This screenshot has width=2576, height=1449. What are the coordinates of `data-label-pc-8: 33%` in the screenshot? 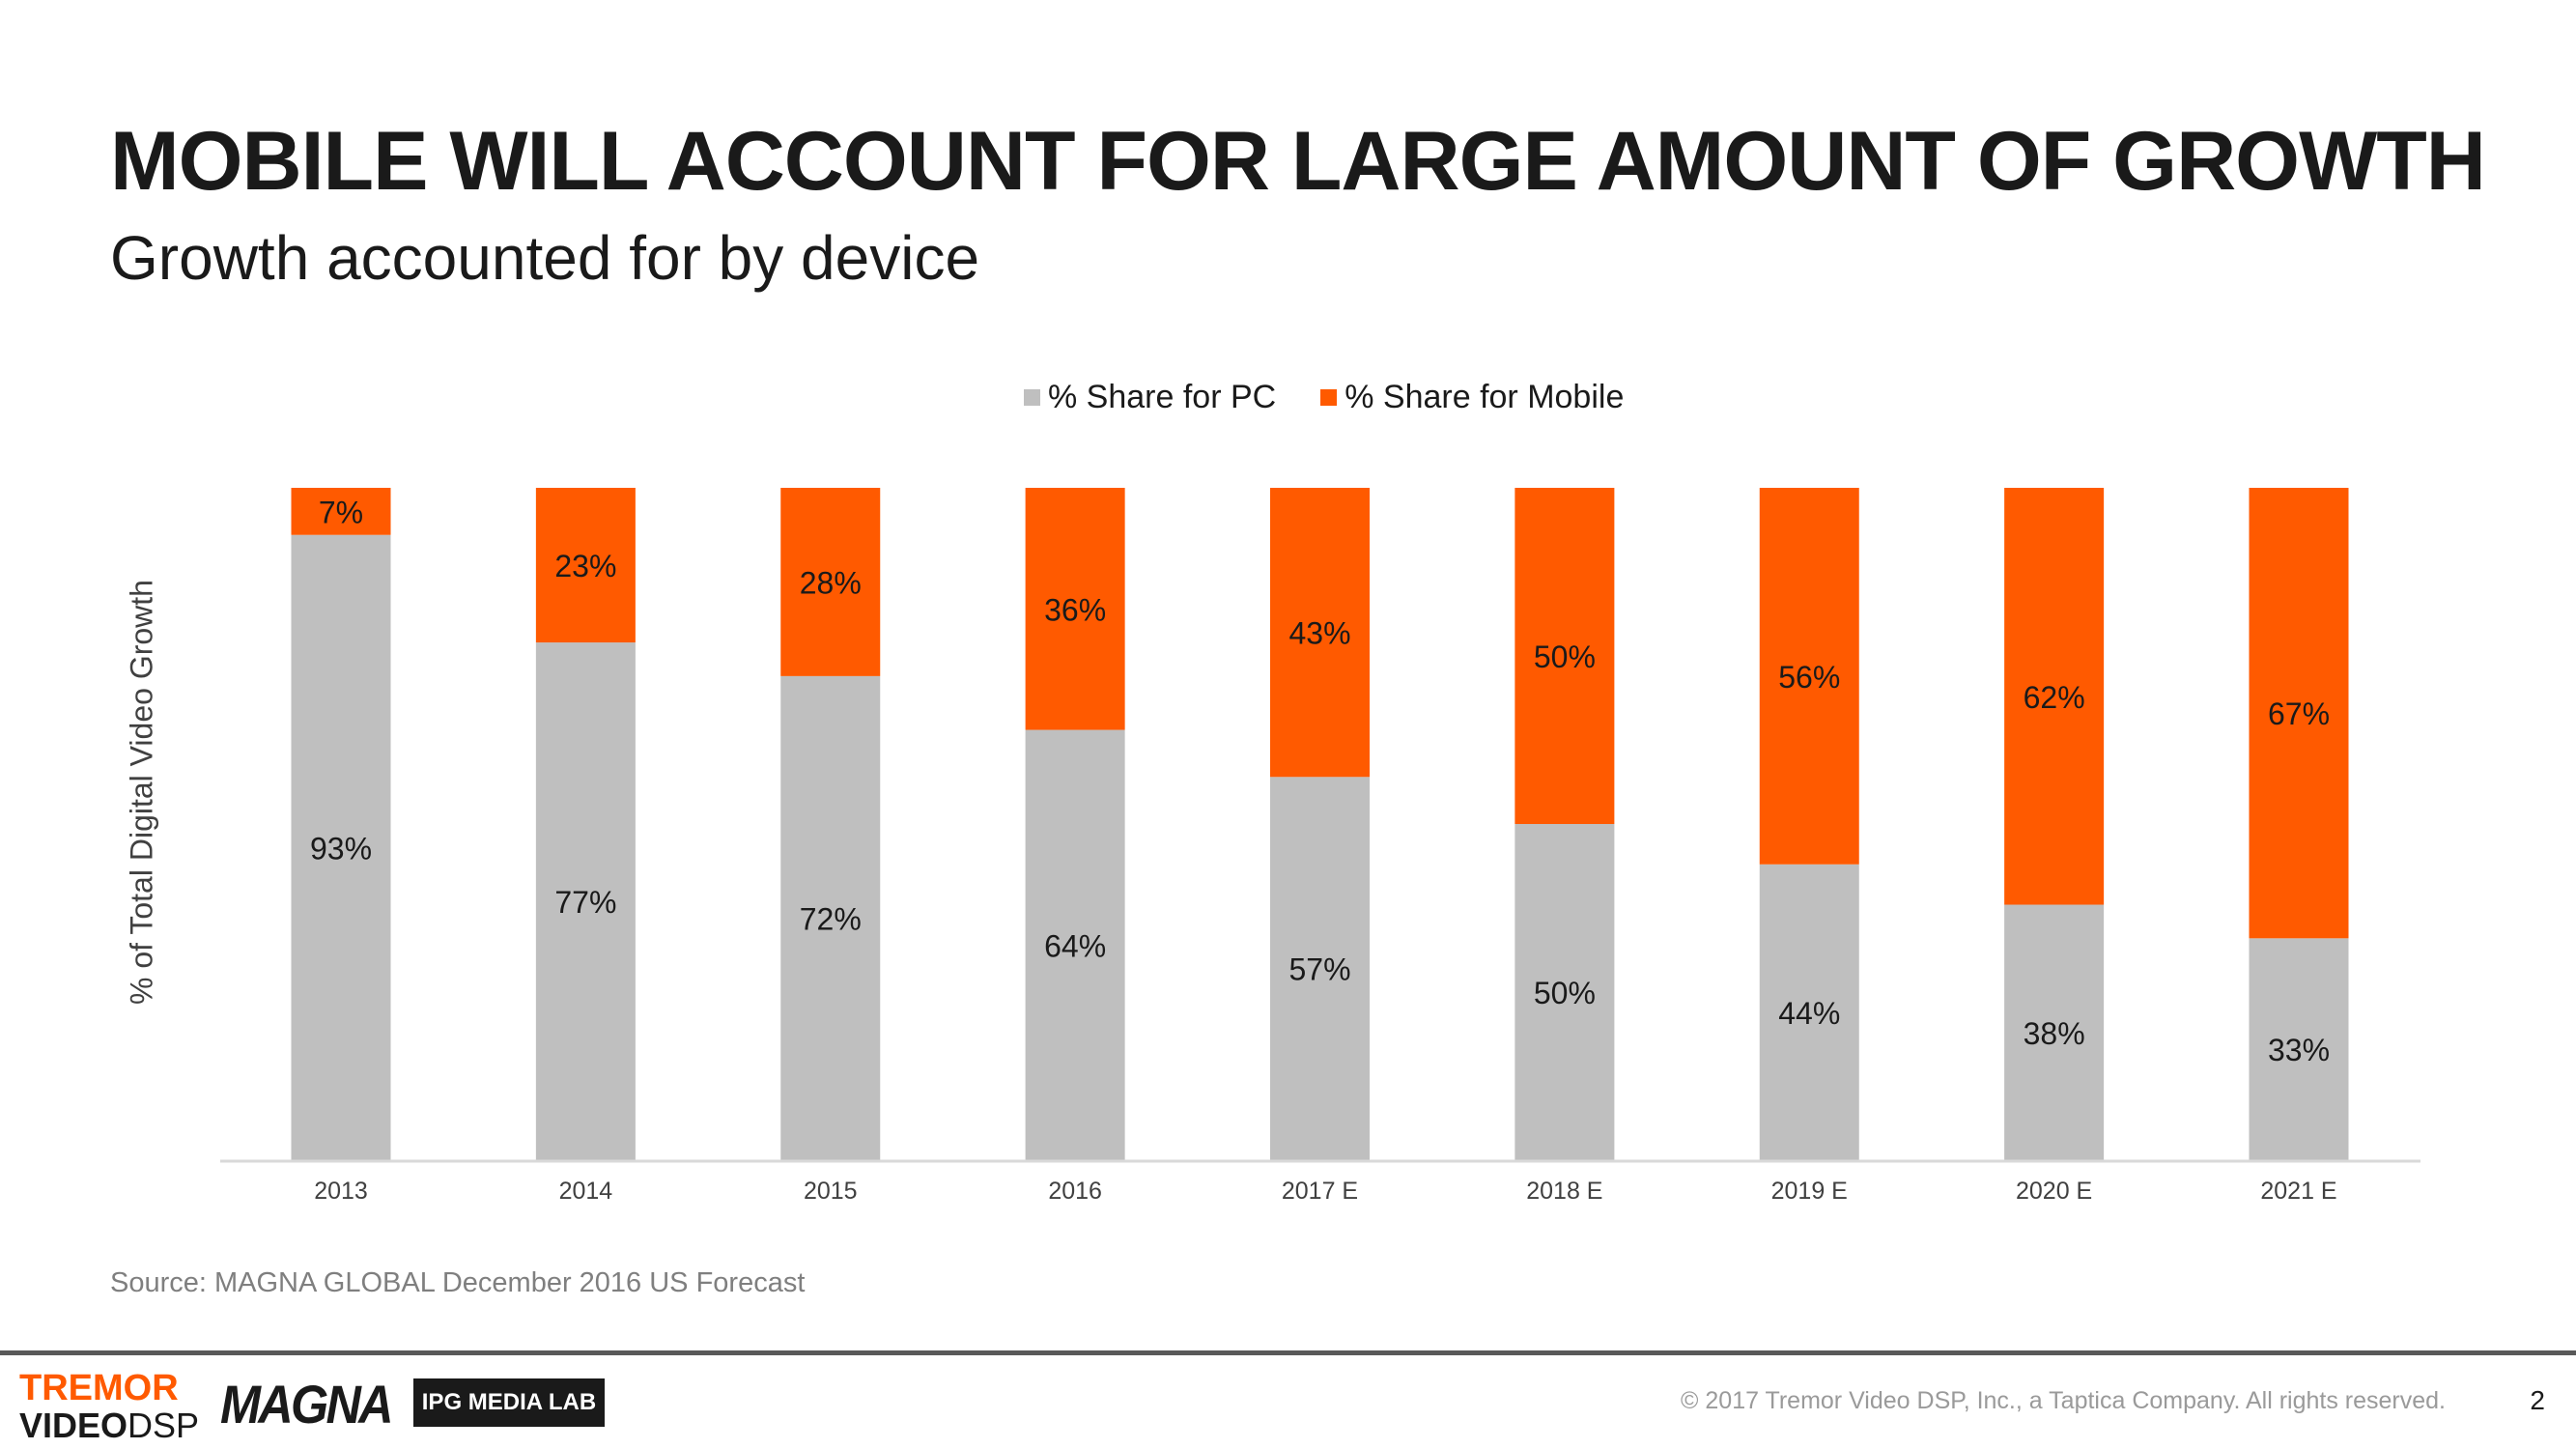 It's located at (2299, 1050).